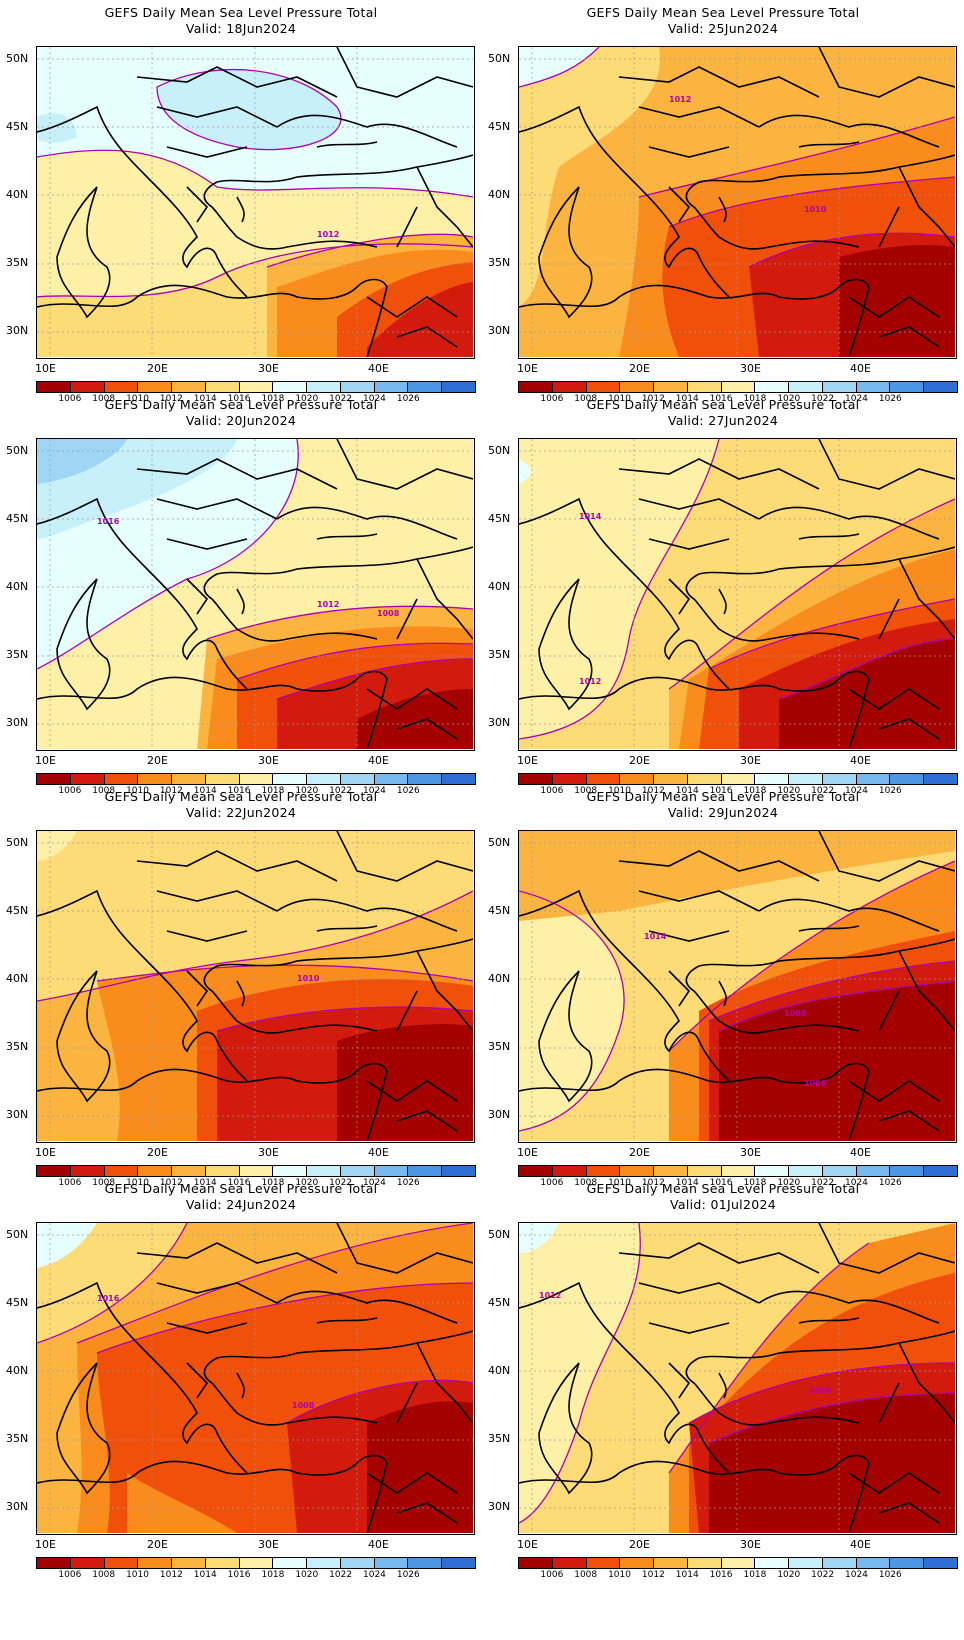  What do you see at coordinates (499, 978) in the screenshot?
I see `latitude-label: 40N` at bounding box center [499, 978].